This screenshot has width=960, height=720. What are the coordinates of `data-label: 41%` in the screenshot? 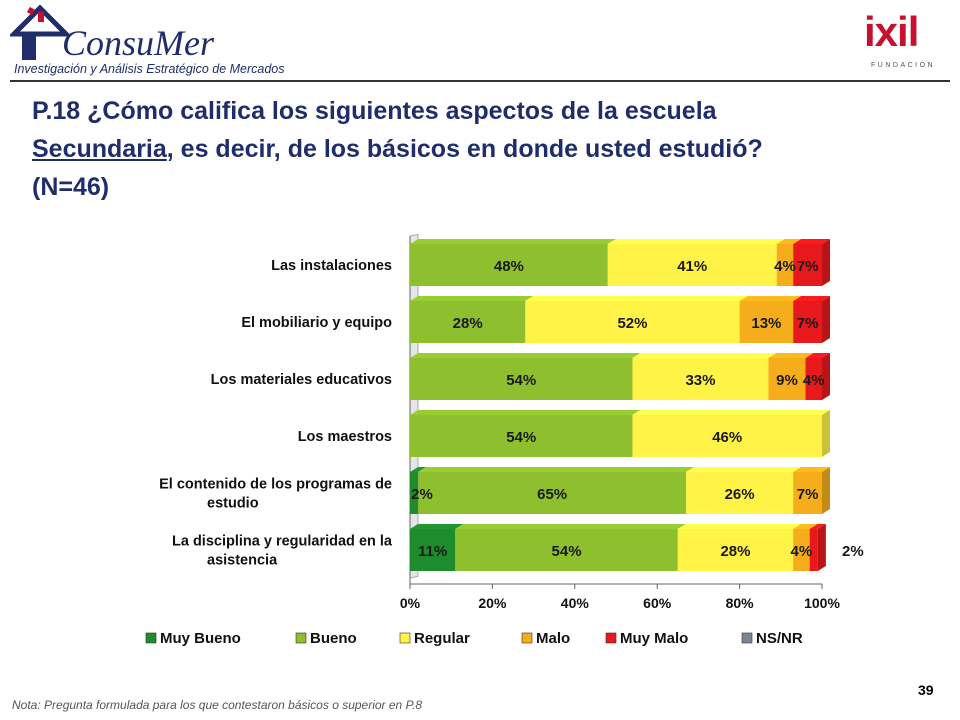 It's located at (692, 266).